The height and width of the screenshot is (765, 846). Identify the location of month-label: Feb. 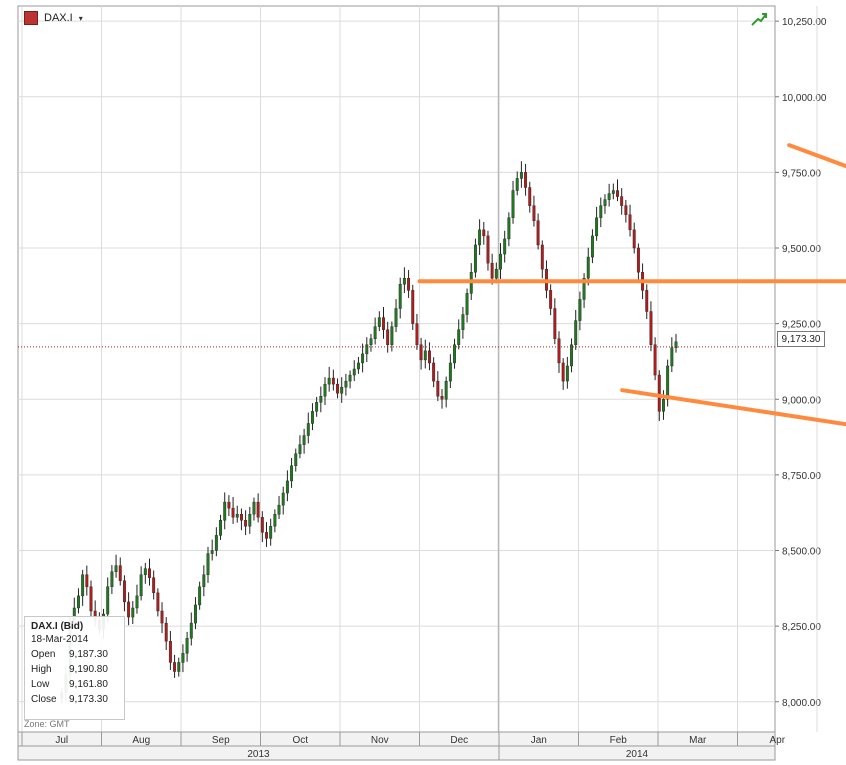
(619, 740).